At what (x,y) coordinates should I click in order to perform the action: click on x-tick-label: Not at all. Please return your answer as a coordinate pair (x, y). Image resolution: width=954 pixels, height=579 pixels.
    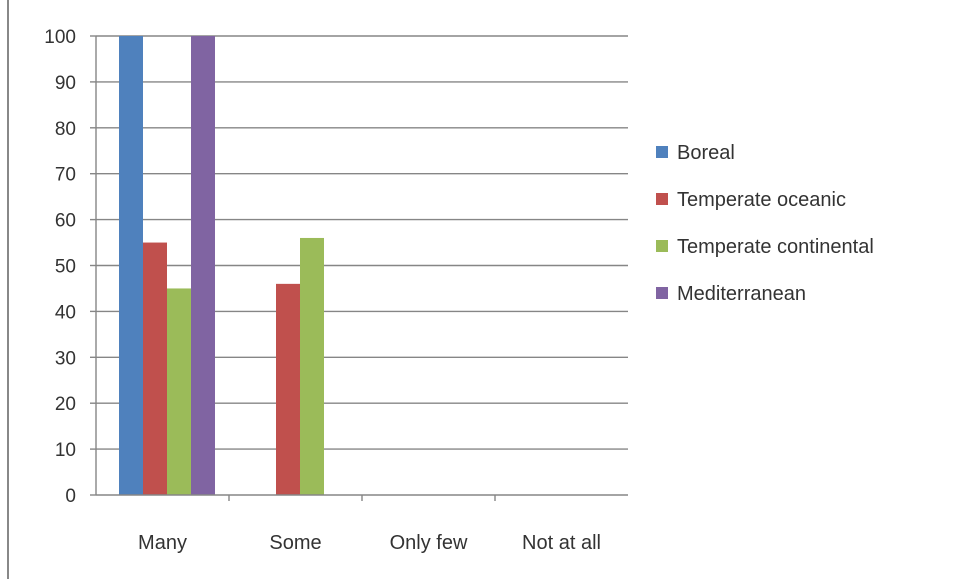
    Looking at the image, I should click on (561, 543).